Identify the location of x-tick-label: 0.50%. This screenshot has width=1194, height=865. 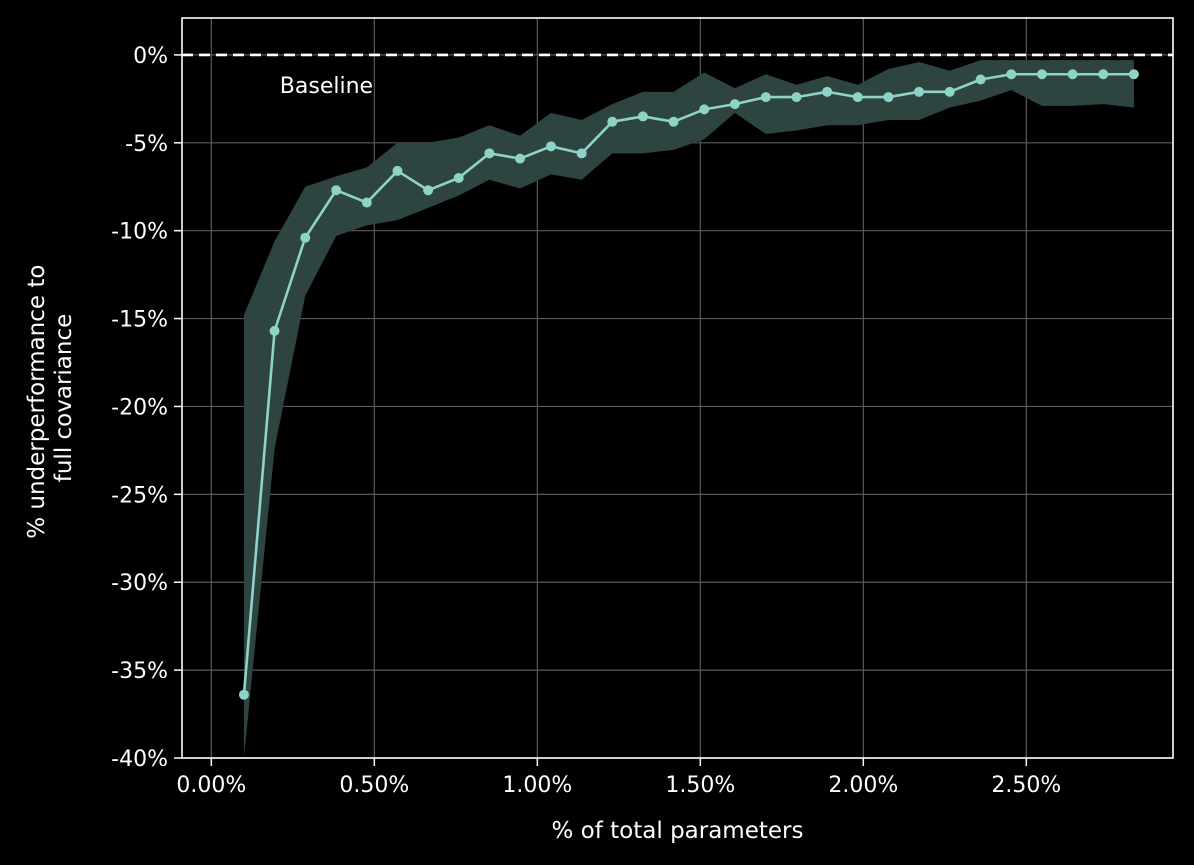
(374, 785).